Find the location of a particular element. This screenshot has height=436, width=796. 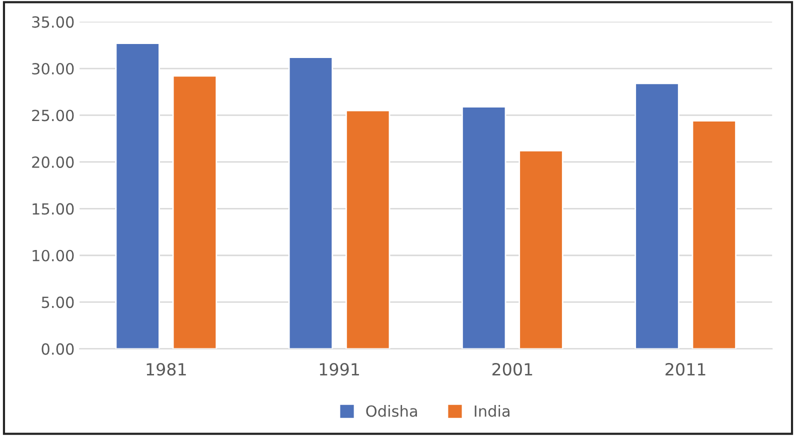

y-tick-label: 25.00 is located at coordinates (53, 116).